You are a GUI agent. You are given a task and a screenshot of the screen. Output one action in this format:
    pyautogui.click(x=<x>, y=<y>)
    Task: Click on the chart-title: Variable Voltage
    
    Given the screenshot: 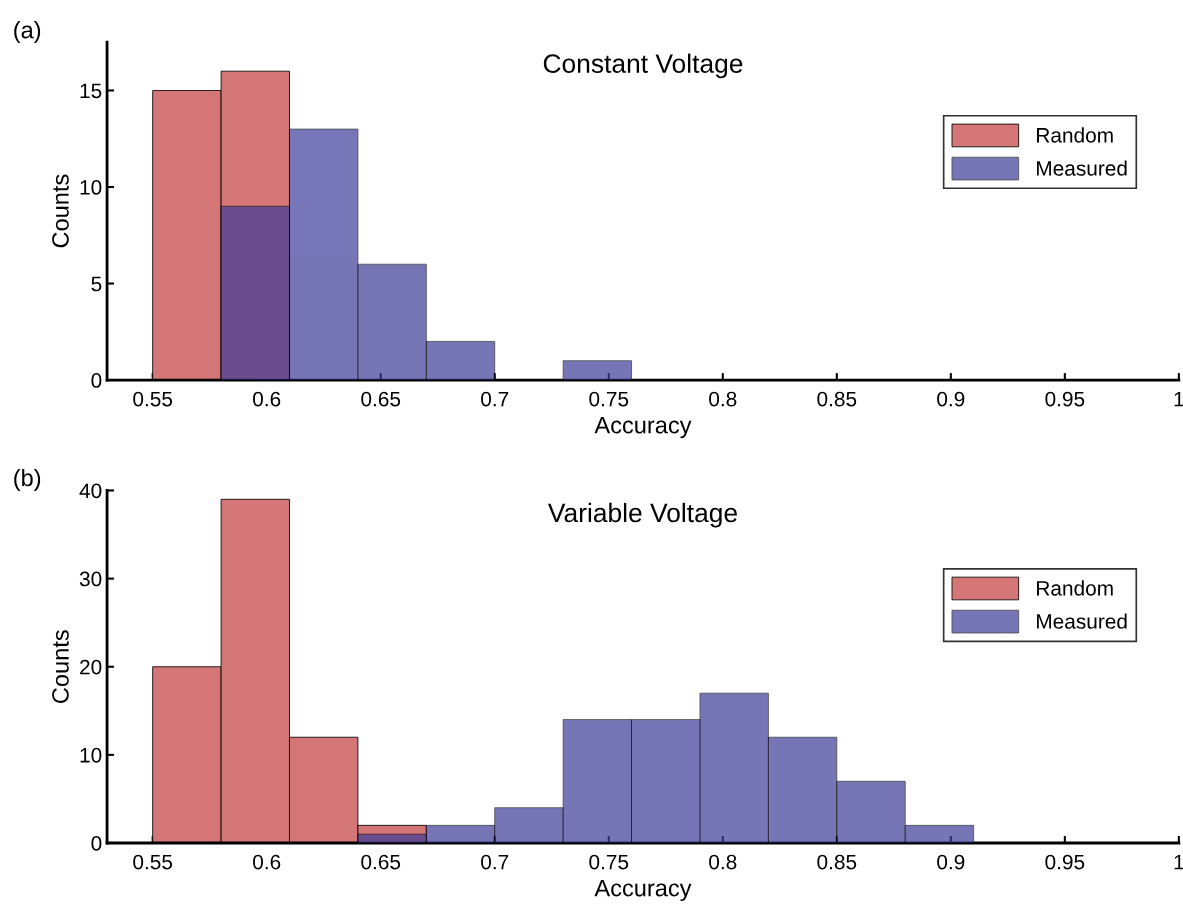 What is the action you would take?
    pyautogui.click(x=642, y=515)
    